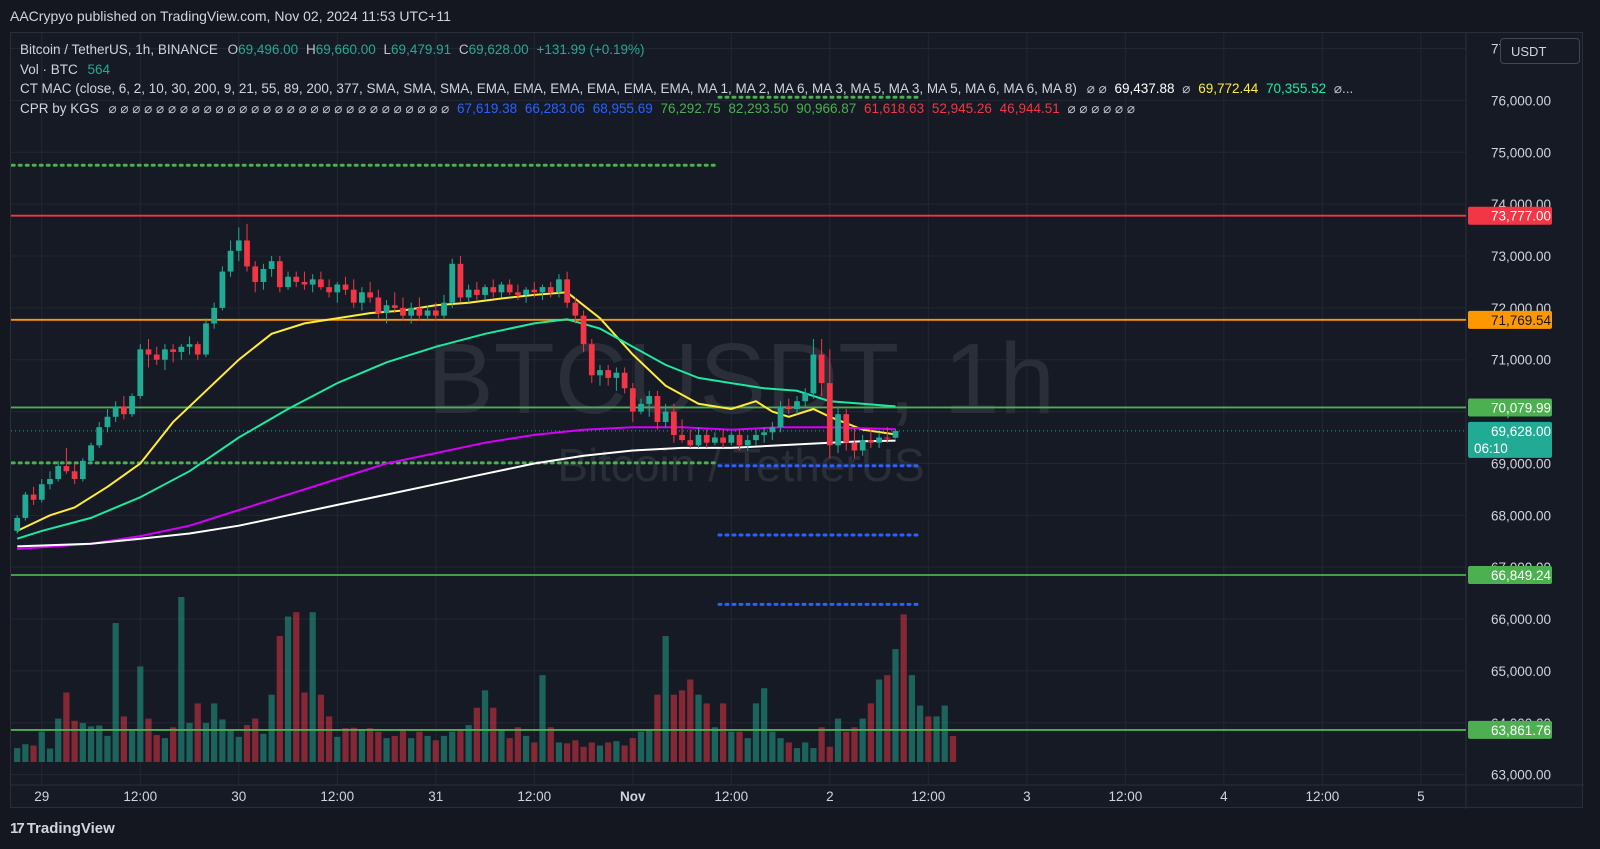  I want to click on time-axis-label: 29, so click(41, 796).